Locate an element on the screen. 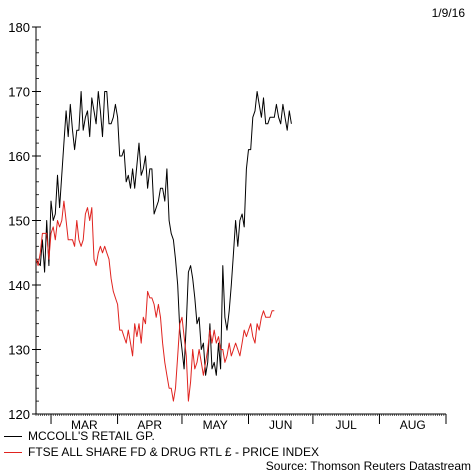  x-tick-label: APR is located at coordinates (149, 425).